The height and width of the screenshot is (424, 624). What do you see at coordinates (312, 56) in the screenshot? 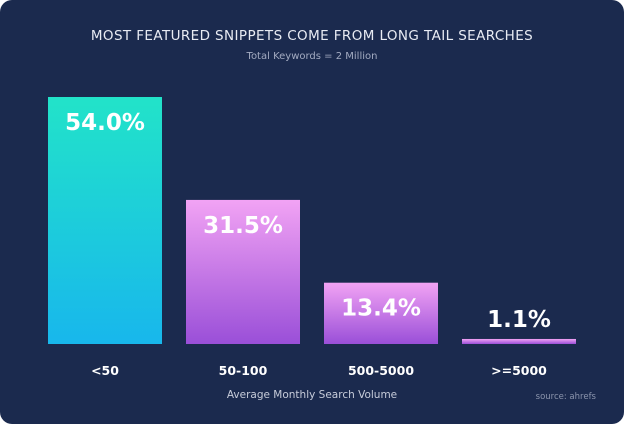
I see `chart-subtitle: Total Keywords = 2 Million` at bounding box center [312, 56].